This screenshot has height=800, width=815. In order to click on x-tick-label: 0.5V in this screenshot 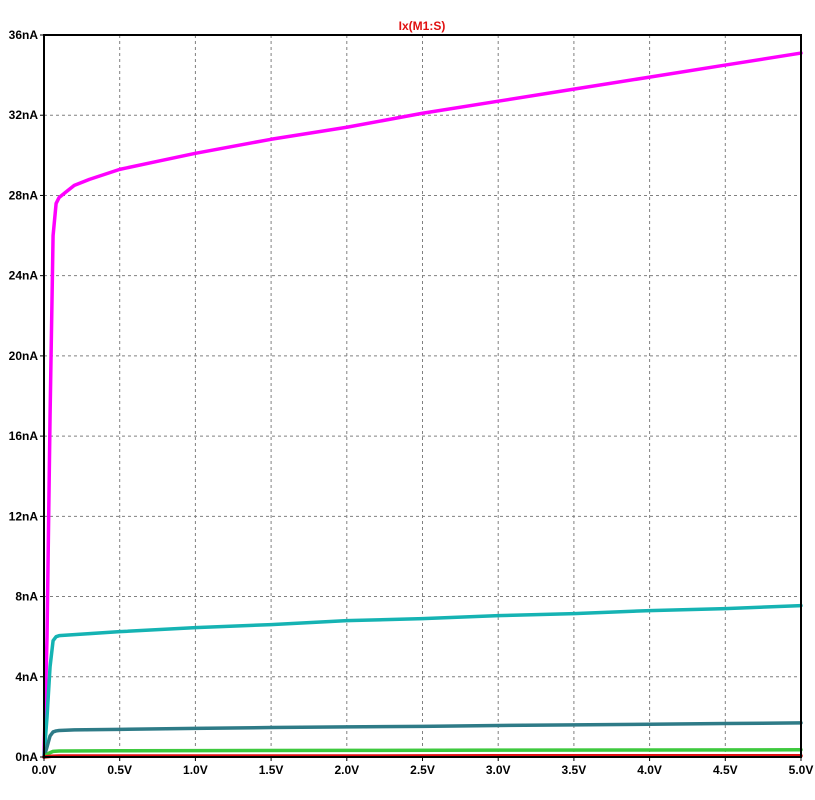, I will do `click(119, 770)`.